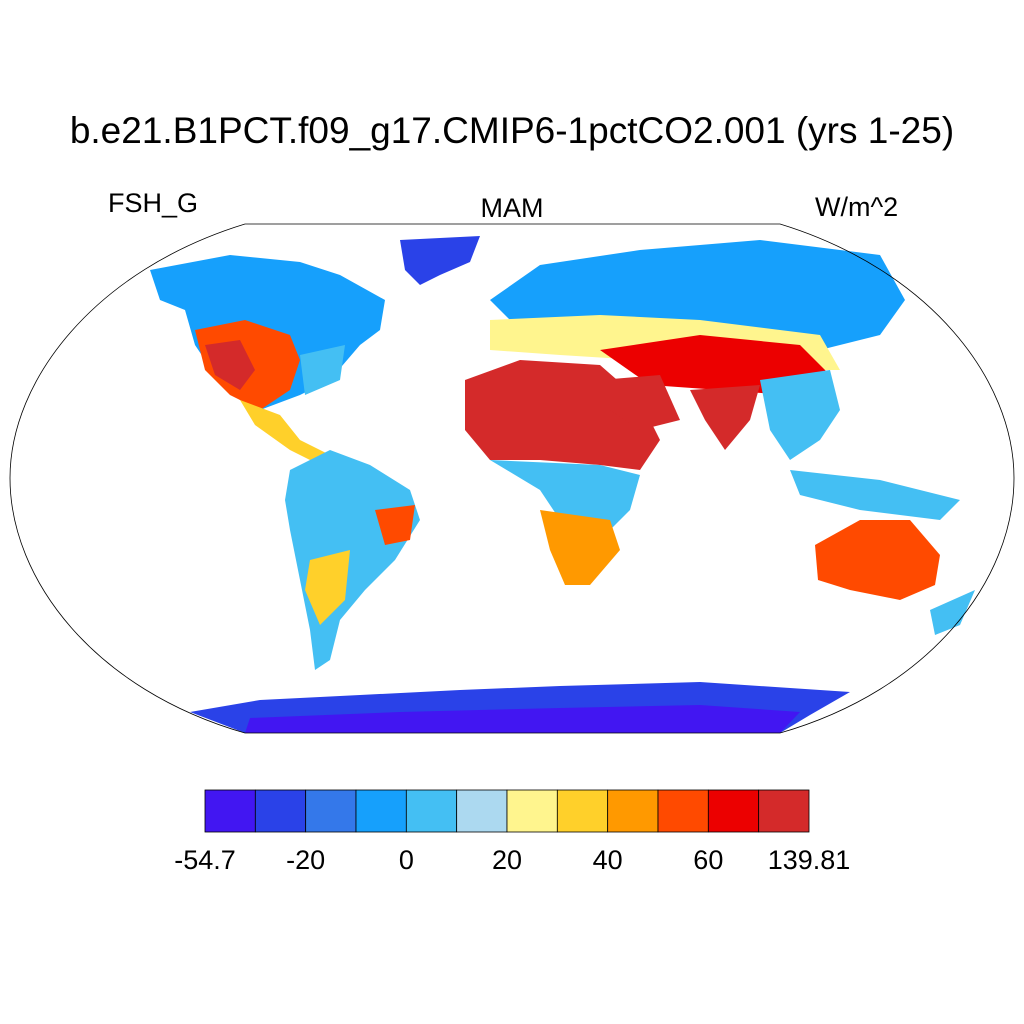 This screenshot has height=1024, width=1024. What do you see at coordinates (608, 860) in the screenshot?
I see `colorbar-label: 40` at bounding box center [608, 860].